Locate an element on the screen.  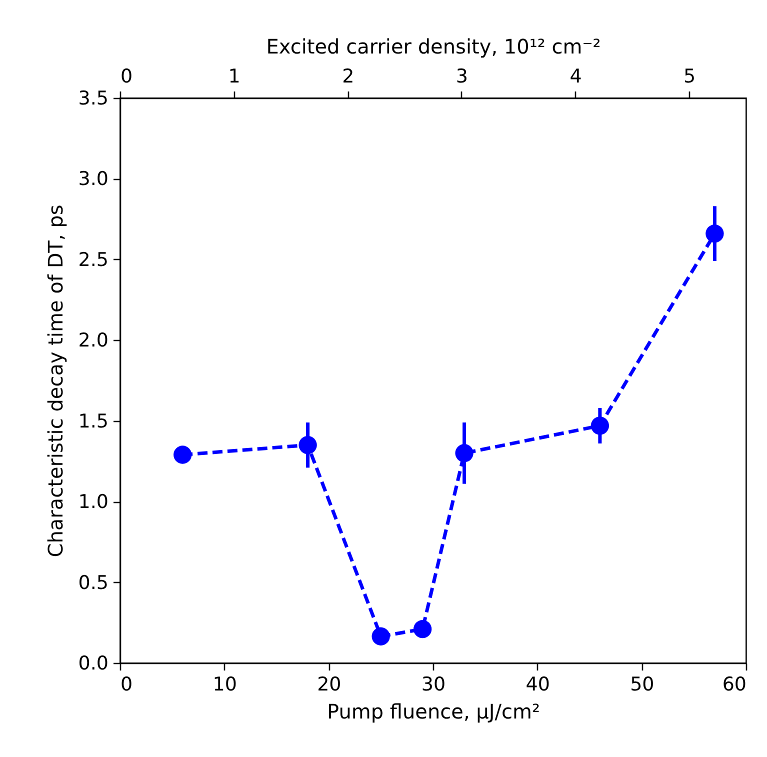
y-tick-label: 3.0 is located at coordinates (93, 179).